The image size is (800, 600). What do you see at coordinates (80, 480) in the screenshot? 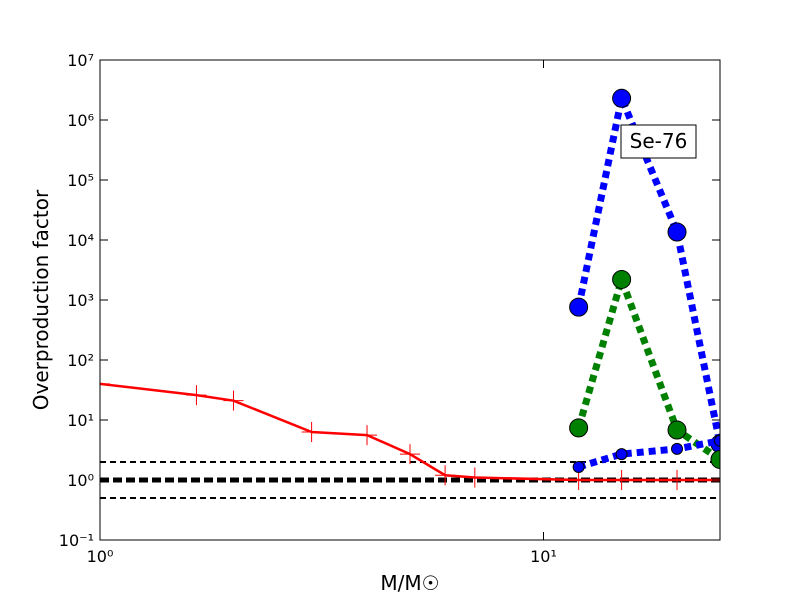
I see `y-tick-label: 10⁰` at bounding box center [80, 480].